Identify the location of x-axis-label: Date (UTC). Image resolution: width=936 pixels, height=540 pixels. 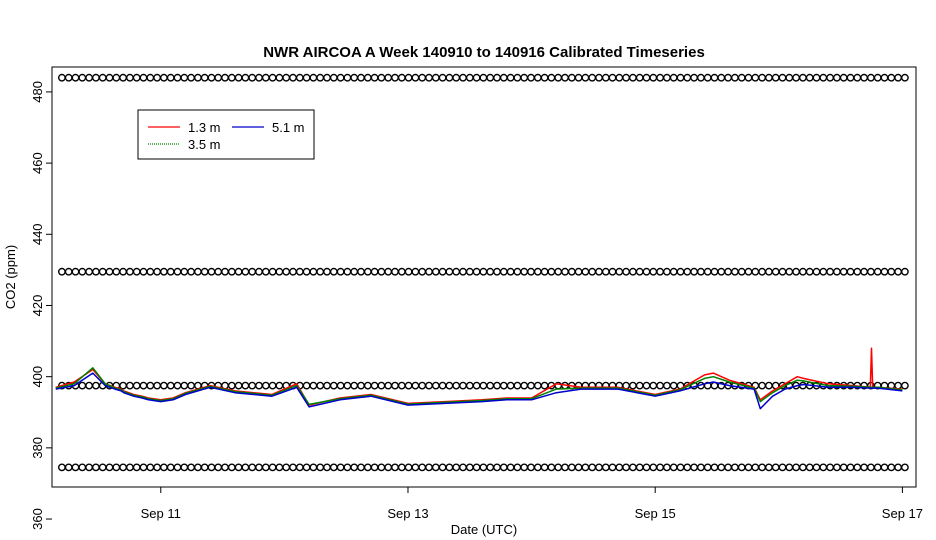
(484, 529).